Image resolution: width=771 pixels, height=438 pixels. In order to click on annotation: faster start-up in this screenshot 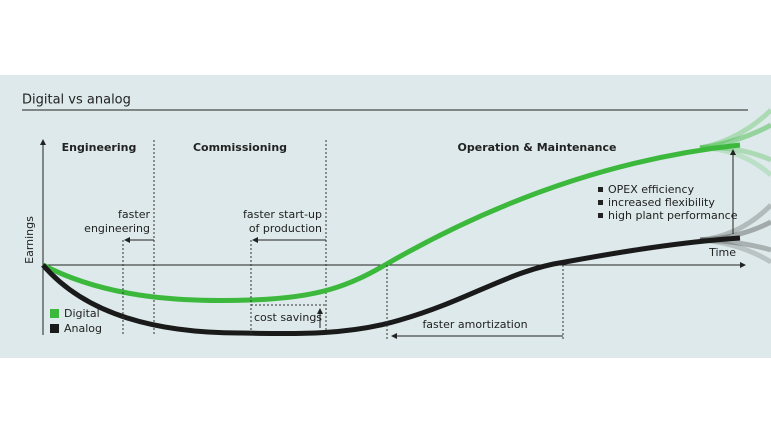, I will do `click(282, 214)`.